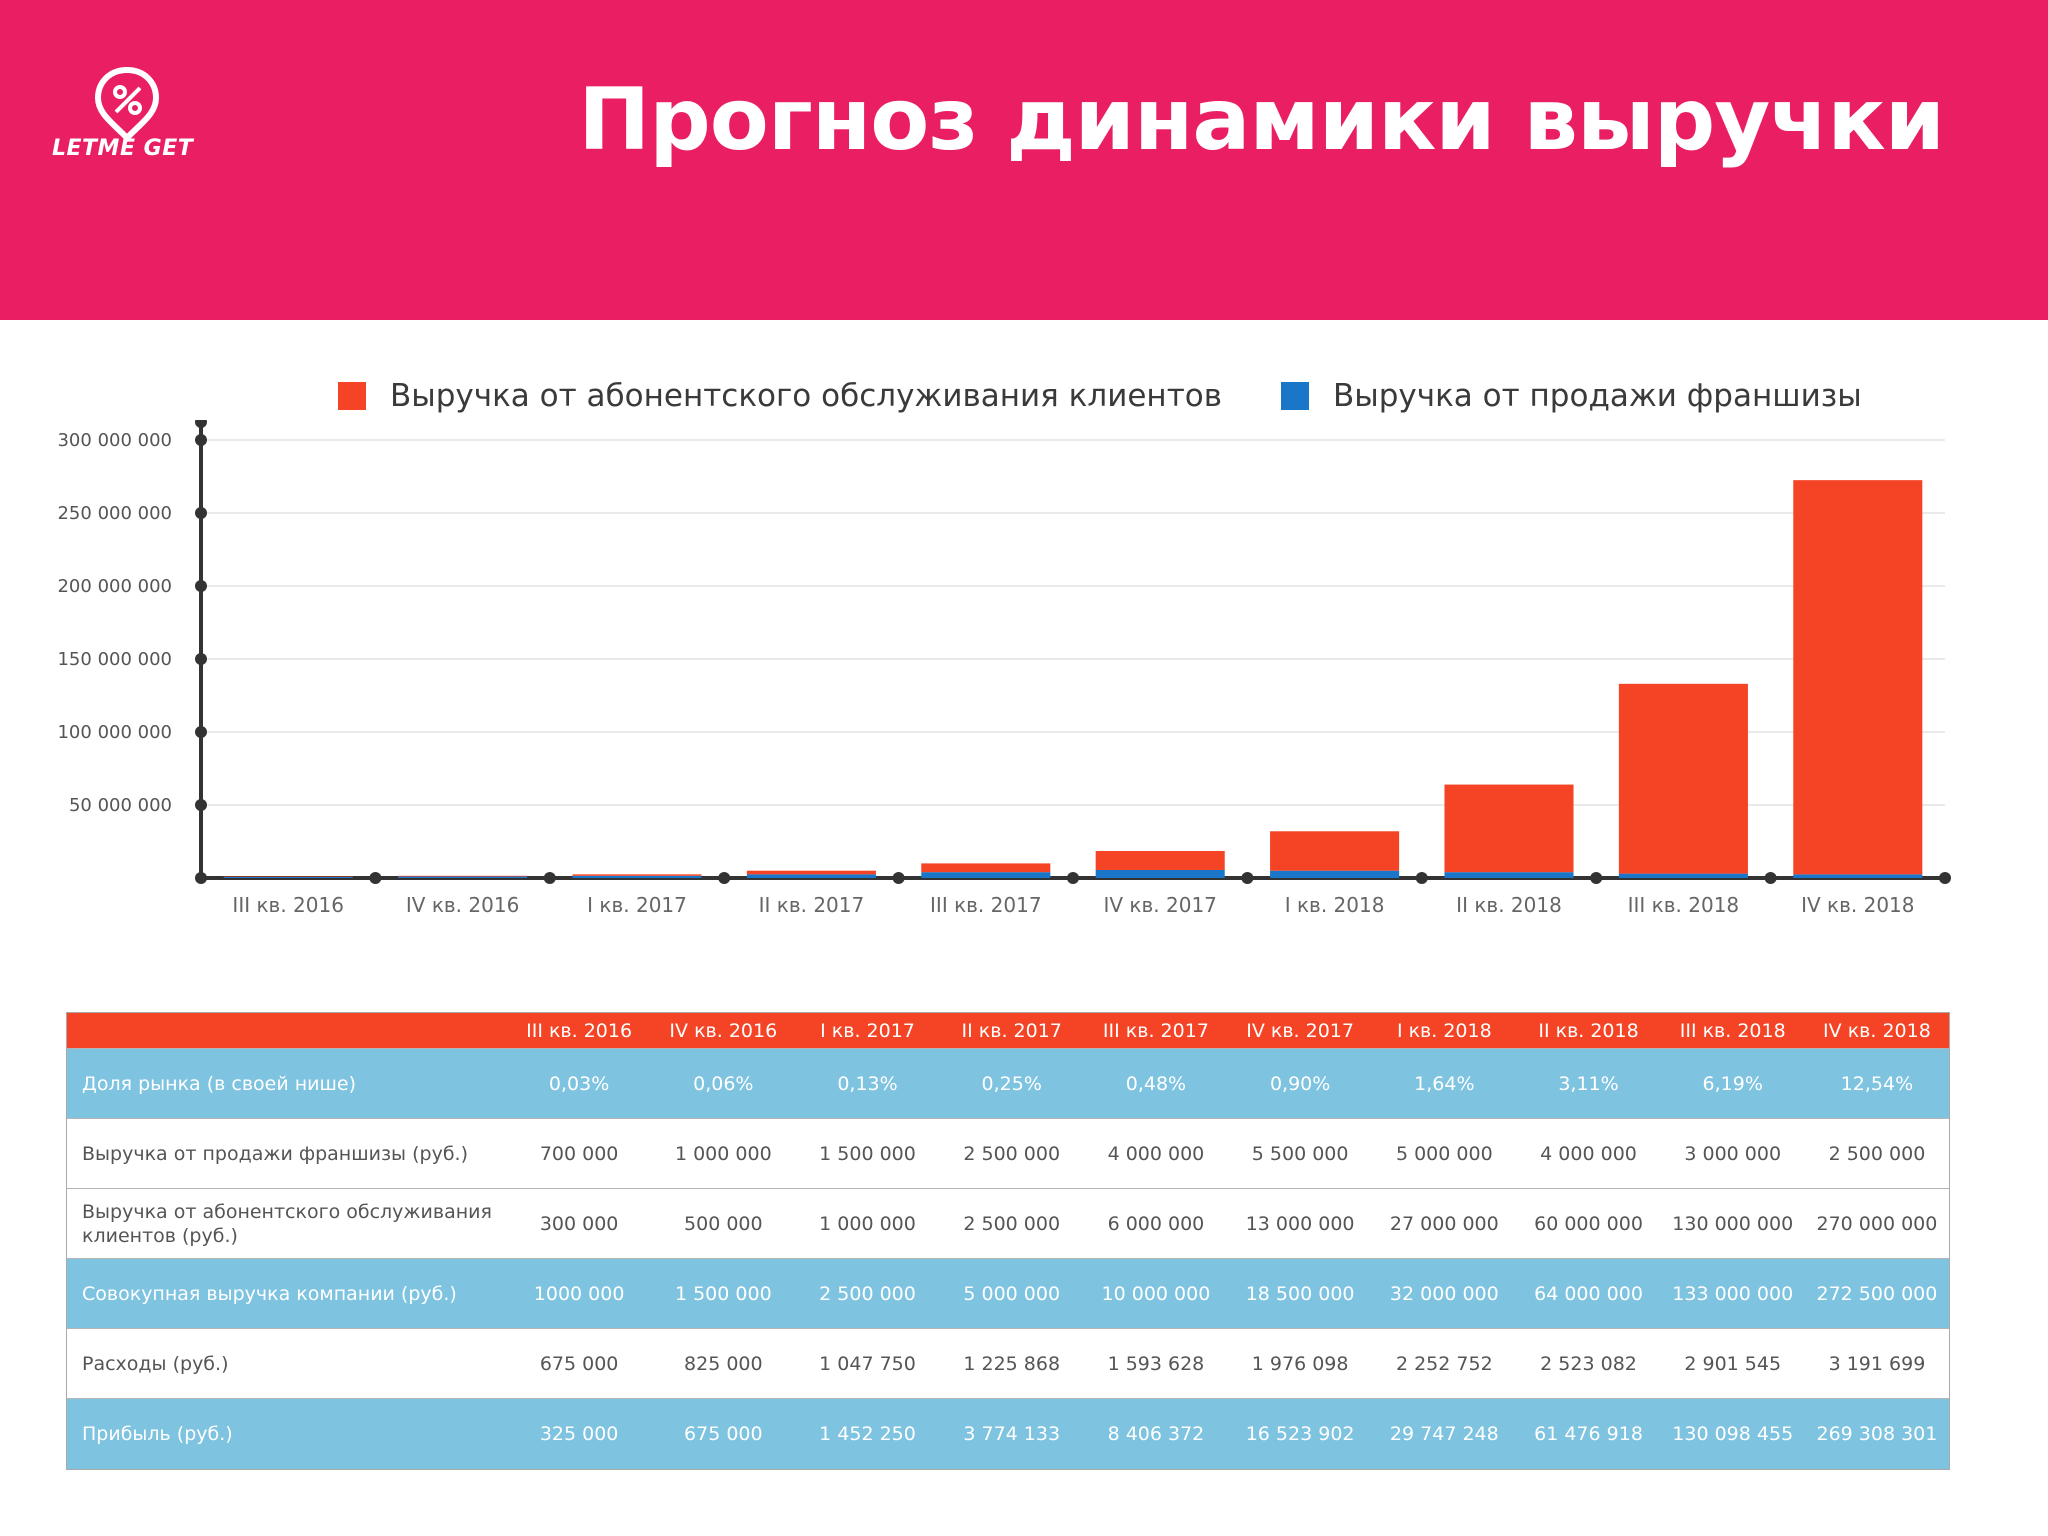  Describe the element at coordinates (637, 905) in the screenshot. I see `x-tick-label: I кв. 2017` at that location.